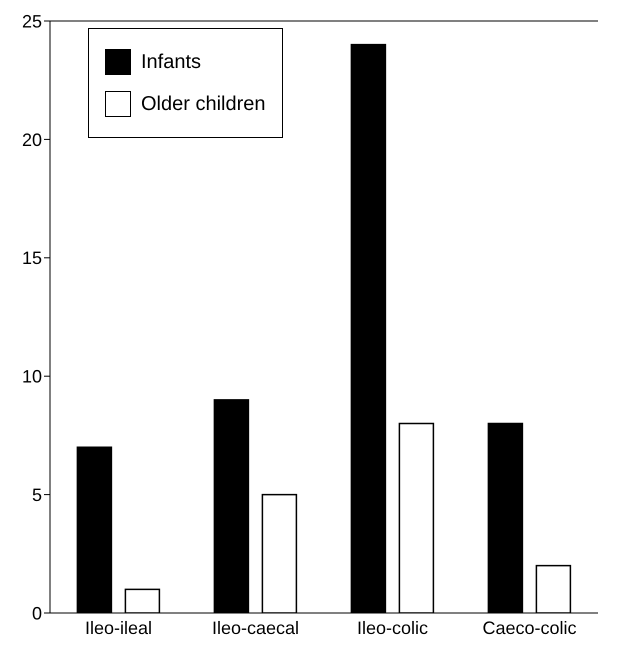 The image size is (621, 662). I want to click on x-tick-label: Ileo-colic, so click(392, 628).